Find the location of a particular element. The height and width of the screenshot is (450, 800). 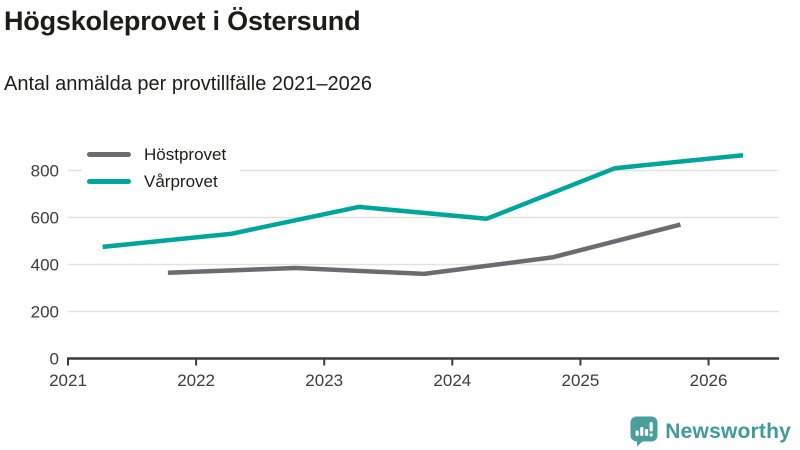

newsworthy-logo: Newsworthy is located at coordinates (710, 431).